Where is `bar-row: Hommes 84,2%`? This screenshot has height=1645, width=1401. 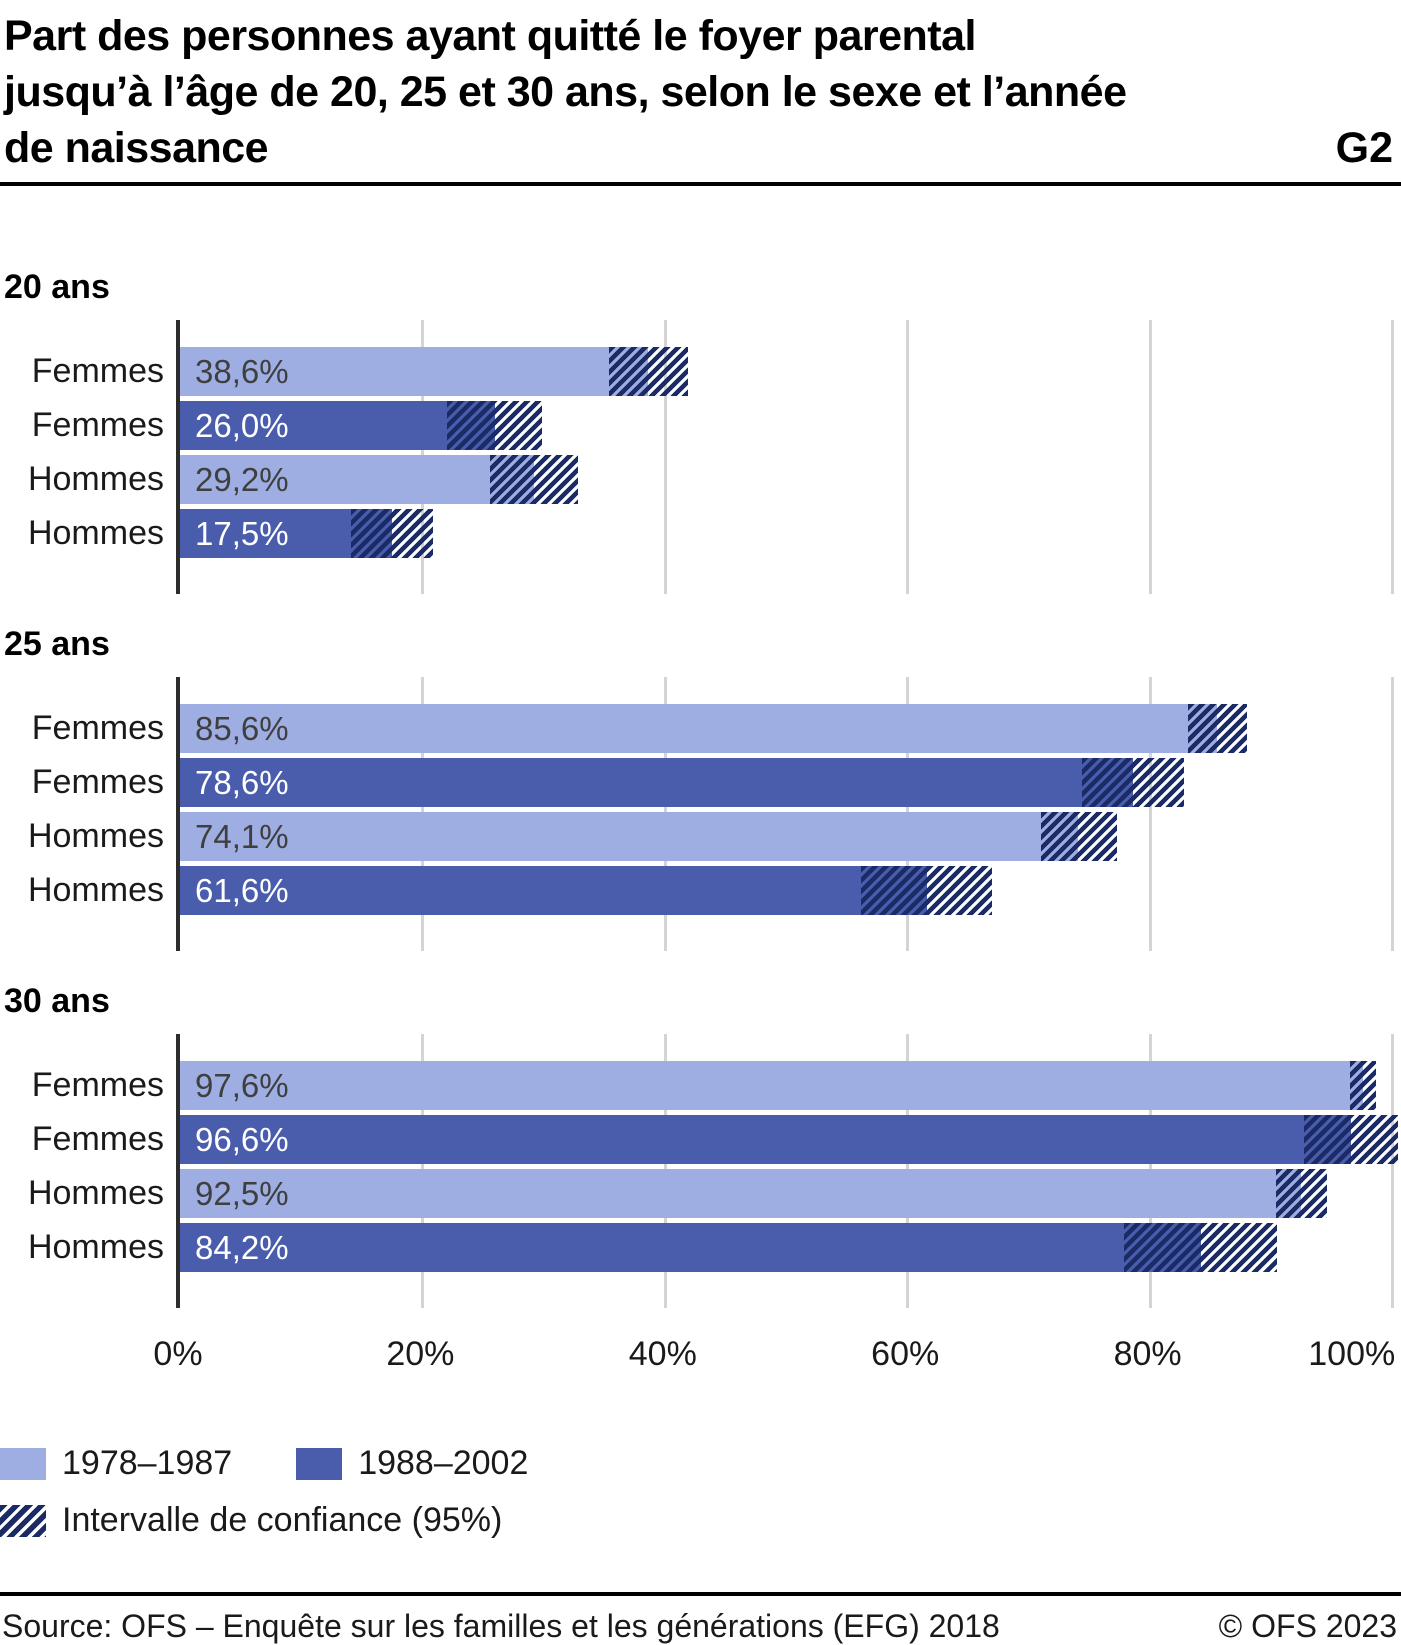
bar-row: Hommes 84,2% is located at coordinates (710, 1247).